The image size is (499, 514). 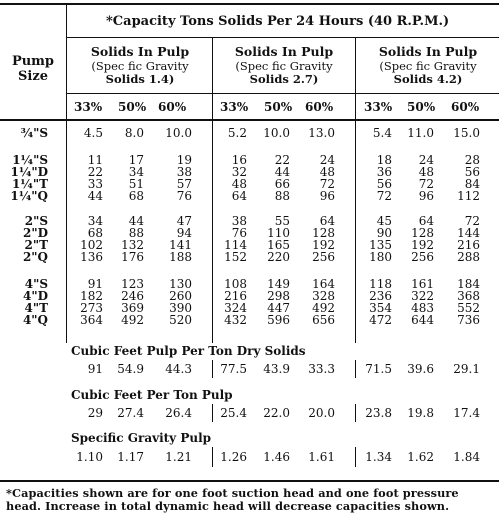 What do you see at coordinates (380, 296) in the screenshot?
I see `capacity-cell: 236` at bounding box center [380, 296].